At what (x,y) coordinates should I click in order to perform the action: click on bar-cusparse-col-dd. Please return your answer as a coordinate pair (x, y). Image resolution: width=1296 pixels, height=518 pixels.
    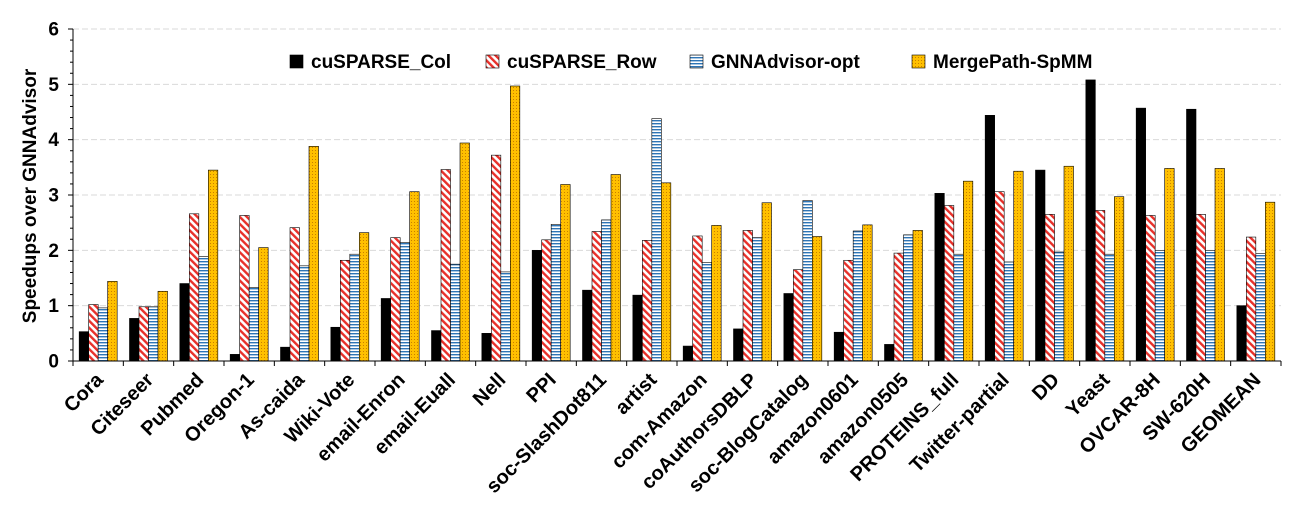
    Looking at the image, I should click on (1040, 265).